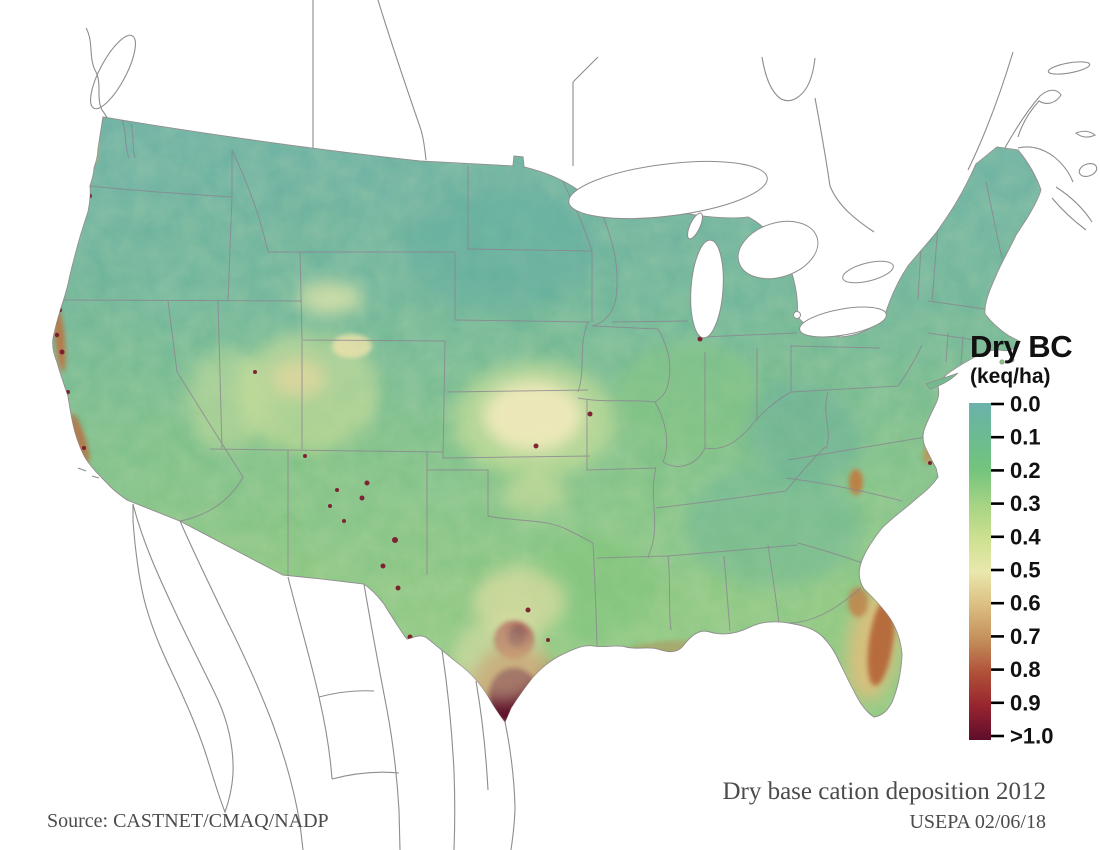 The image size is (1100, 850). I want to click on great-lakes, so click(731, 249).